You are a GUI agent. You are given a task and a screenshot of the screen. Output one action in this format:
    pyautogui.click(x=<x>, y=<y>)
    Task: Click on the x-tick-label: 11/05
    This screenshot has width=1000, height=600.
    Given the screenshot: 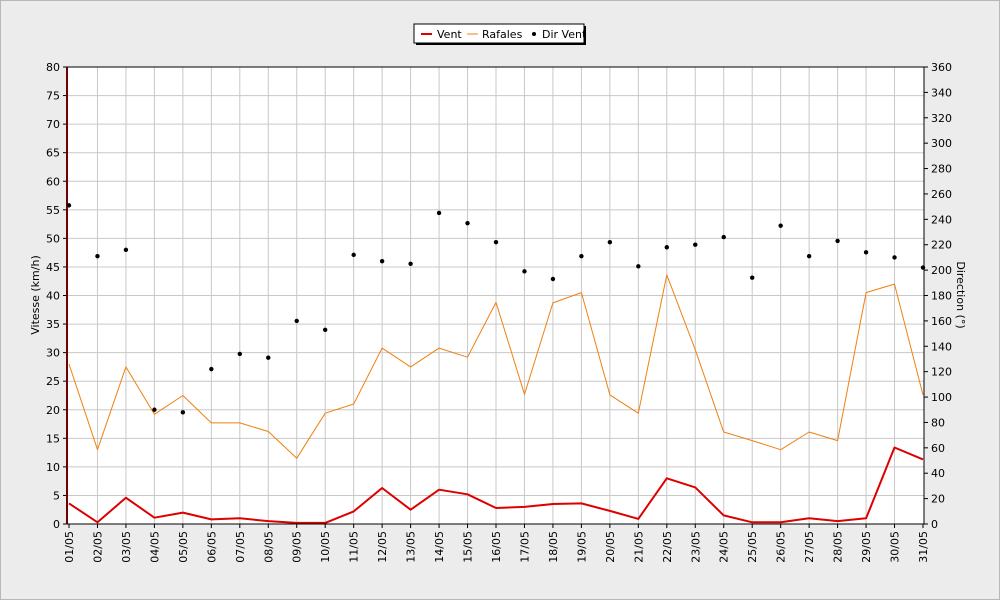 What is the action you would take?
    pyautogui.click(x=354, y=547)
    